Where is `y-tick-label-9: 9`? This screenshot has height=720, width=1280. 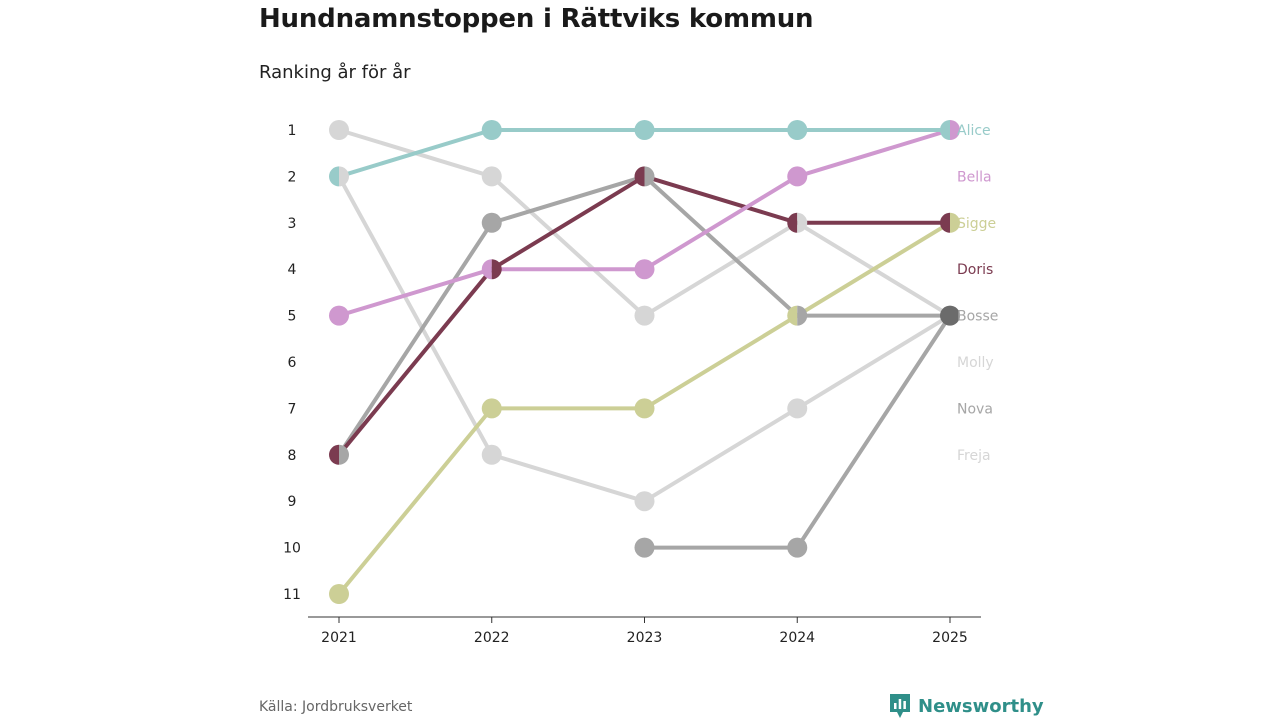 y-tick-label-9: 9 is located at coordinates (292, 502).